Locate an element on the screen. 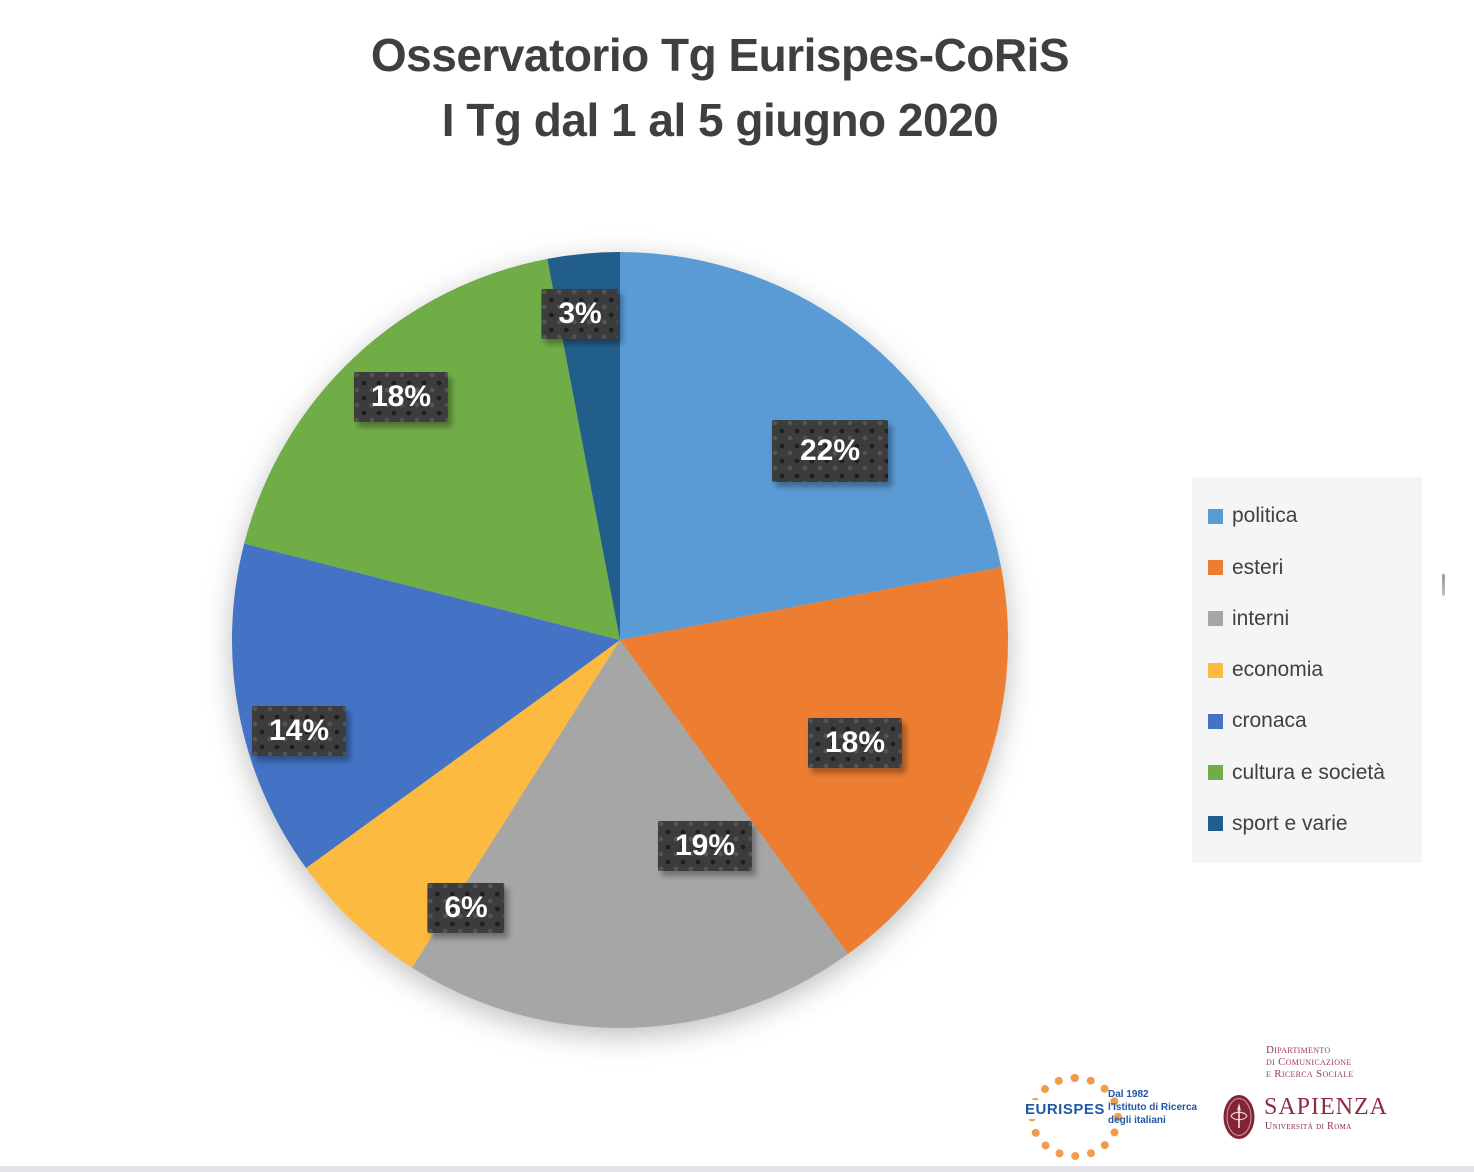  sapienza-dept-line3: e Ricerca Sociale is located at coordinates (1310, 1074).